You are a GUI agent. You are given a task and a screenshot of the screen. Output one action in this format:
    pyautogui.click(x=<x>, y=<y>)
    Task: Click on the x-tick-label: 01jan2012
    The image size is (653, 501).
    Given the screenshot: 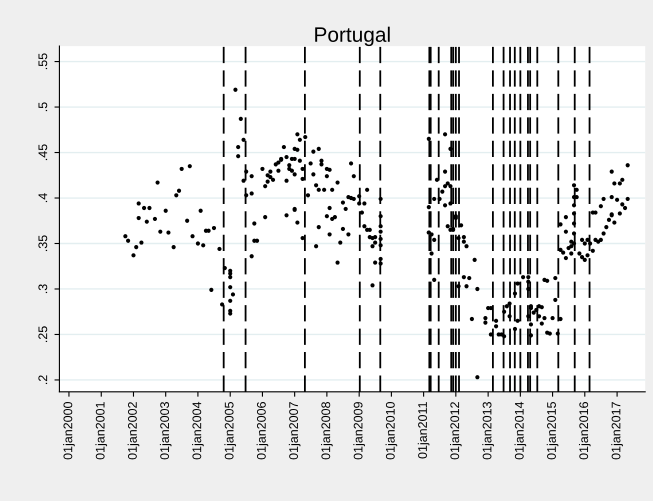 What is the action you would take?
    pyautogui.click(x=456, y=431)
    